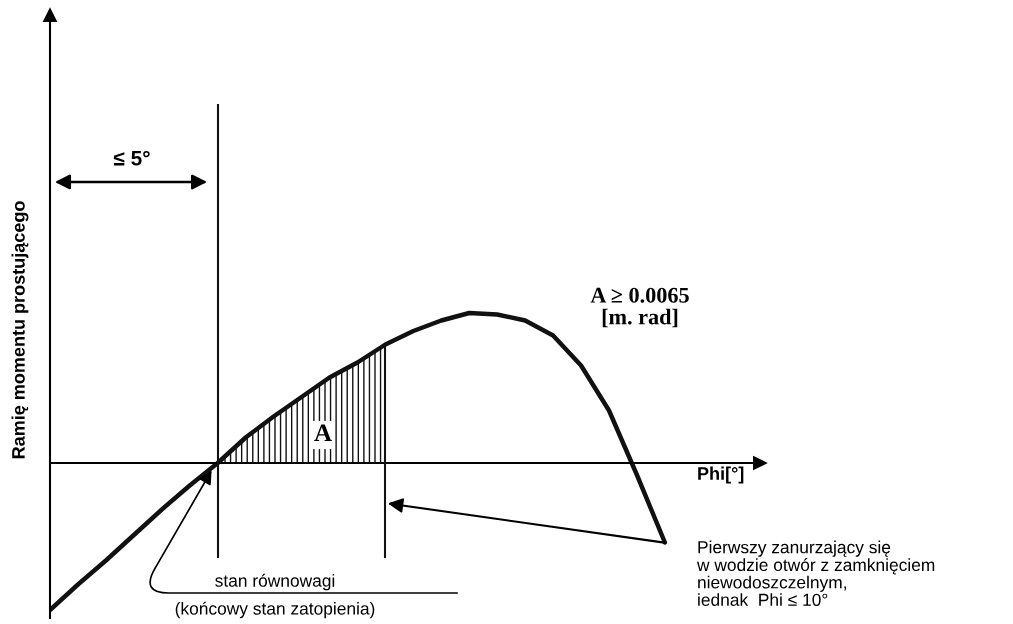 Image resolution: width=1013 pixels, height=624 pixels. What do you see at coordinates (721, 475) in the screenshot?
I see `x-axis-title: Phi[°]` at bounding box center [721, 475].